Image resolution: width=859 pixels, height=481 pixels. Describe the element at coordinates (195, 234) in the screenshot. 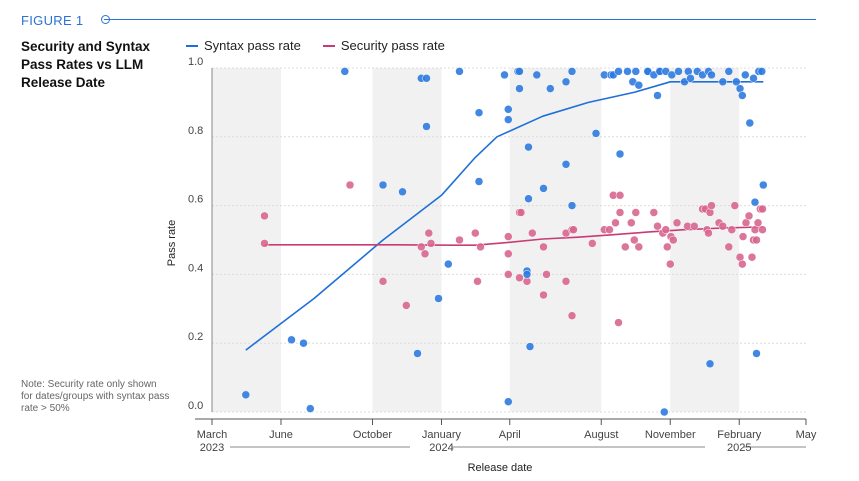

I see `y-tick-labels: 0.0 0.2 0.4 0.6 0.8 1.0` at that location.